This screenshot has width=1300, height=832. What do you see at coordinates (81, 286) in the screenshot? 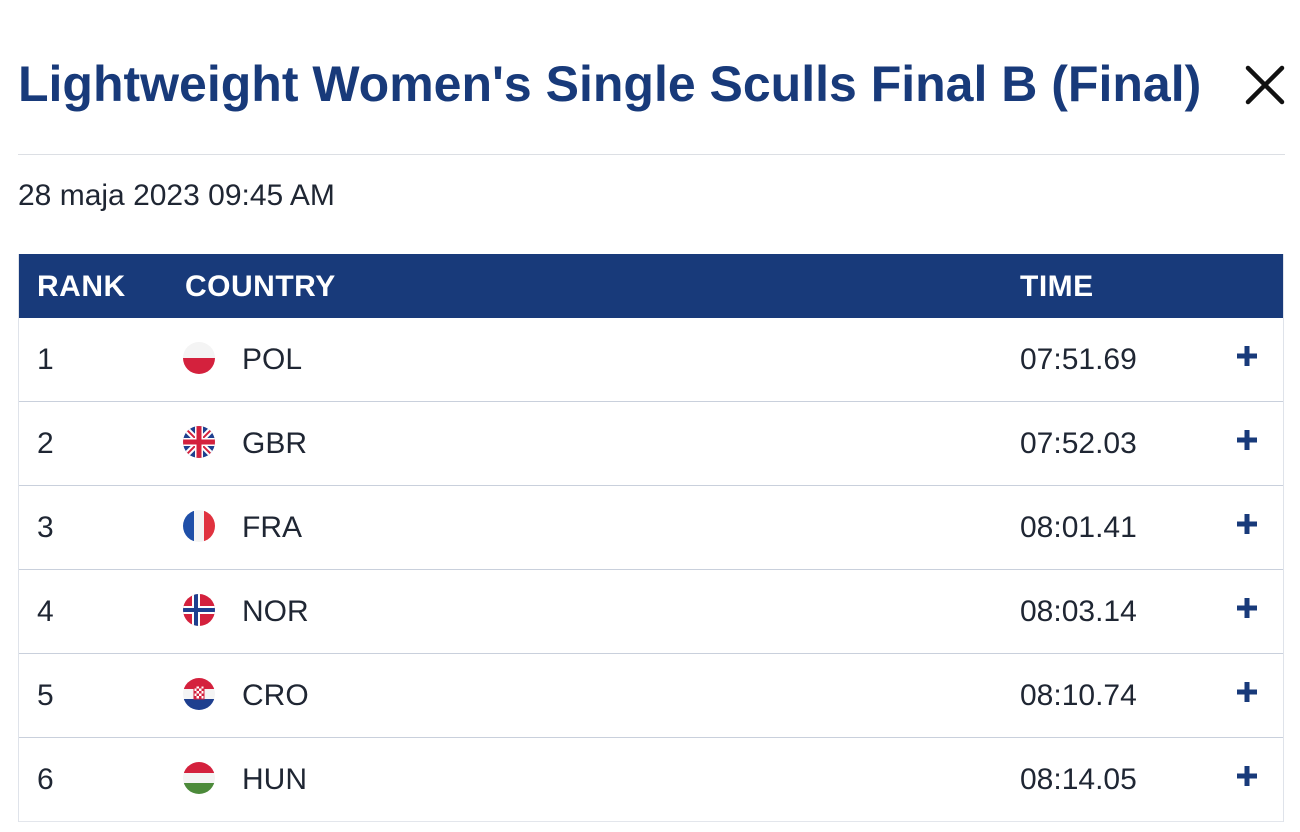
I see `column-header-rank: RANK` at bounding box center [81, 286].